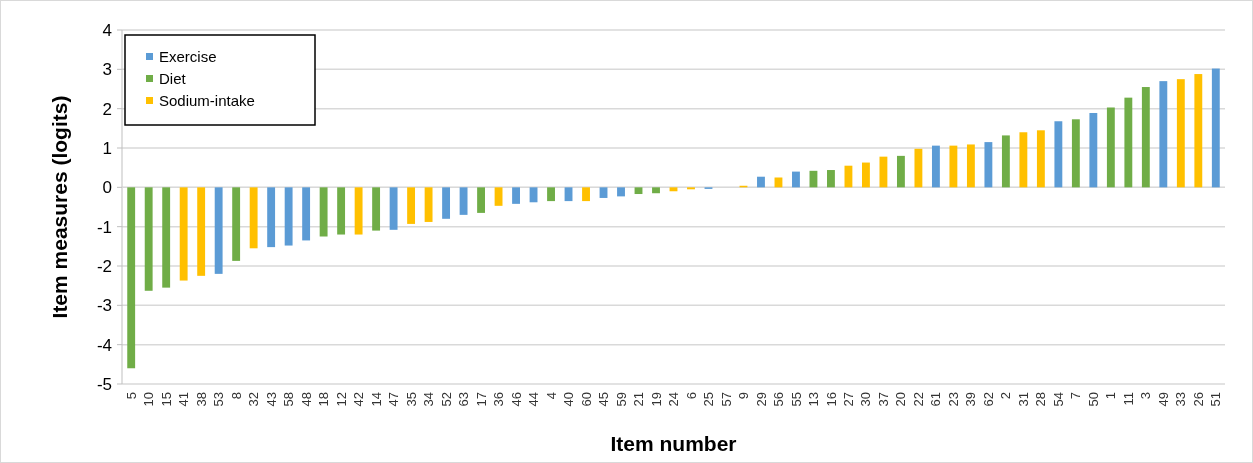 The image size is (1253, 463). I want to click on x-tick-label: 25, so click(709, 399).